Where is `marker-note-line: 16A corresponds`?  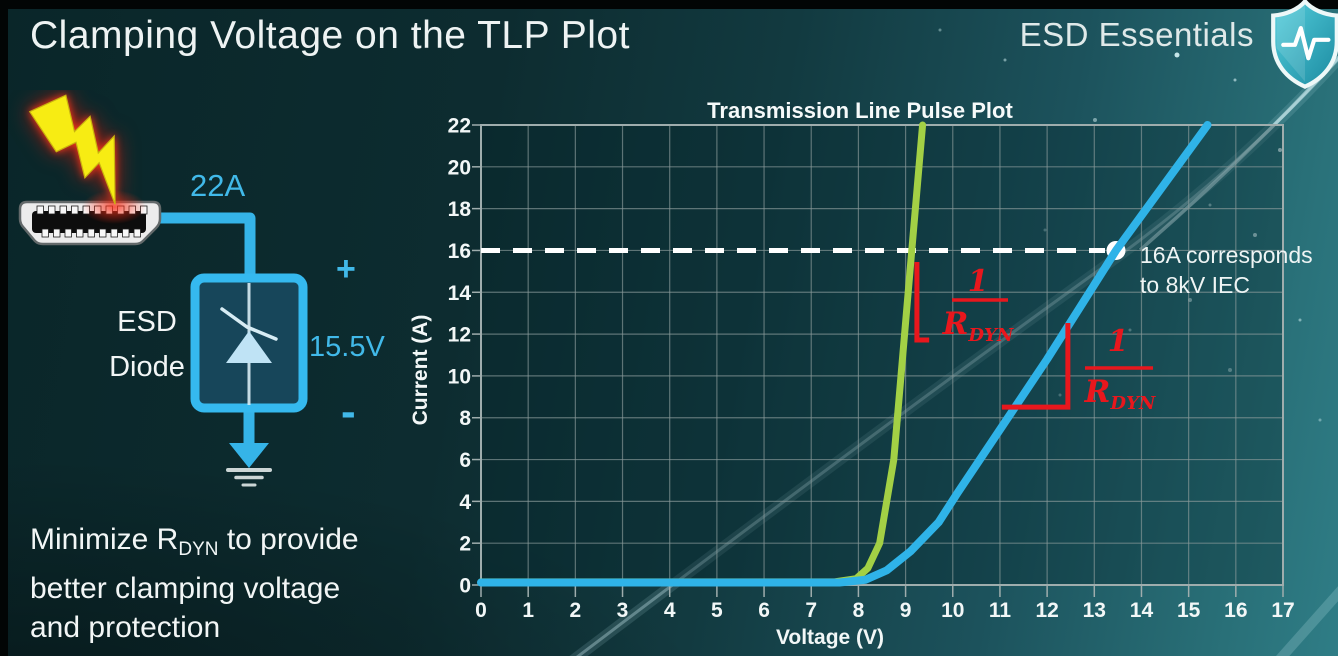 marker-note-line: 16A corresponds is located at coordinates (1226, 255).